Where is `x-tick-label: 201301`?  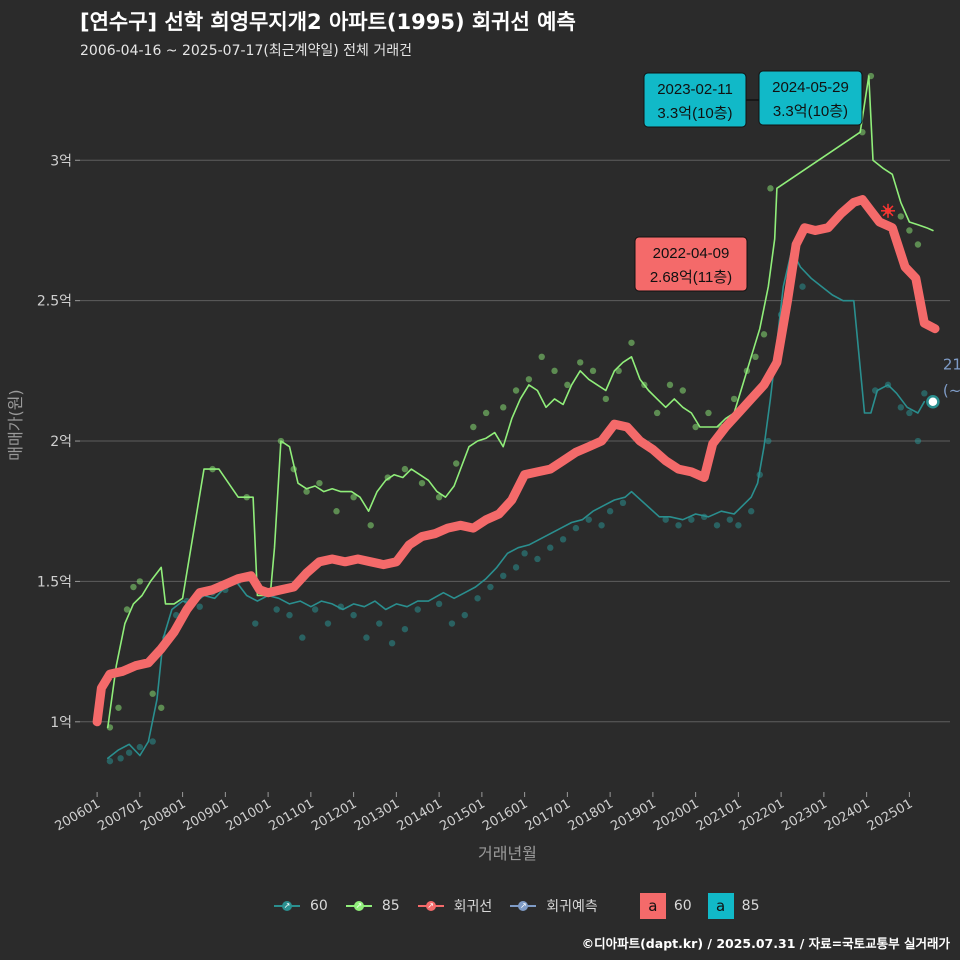
x-tick-label: 201301 is located at coordinates (377, 815).